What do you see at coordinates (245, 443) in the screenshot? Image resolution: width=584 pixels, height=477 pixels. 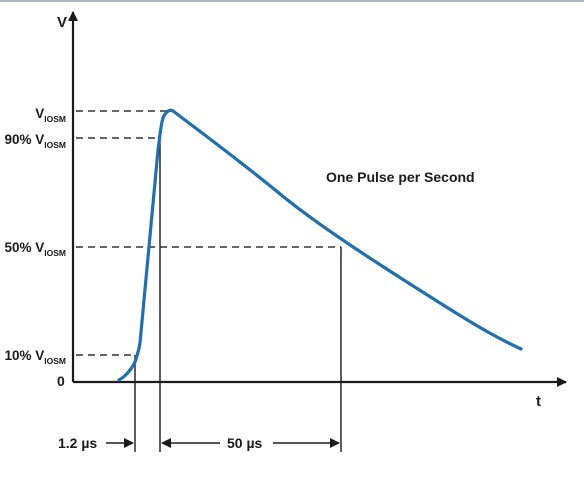 I see `decay-time-label: 50 µs` at bounding box center [245, 443].